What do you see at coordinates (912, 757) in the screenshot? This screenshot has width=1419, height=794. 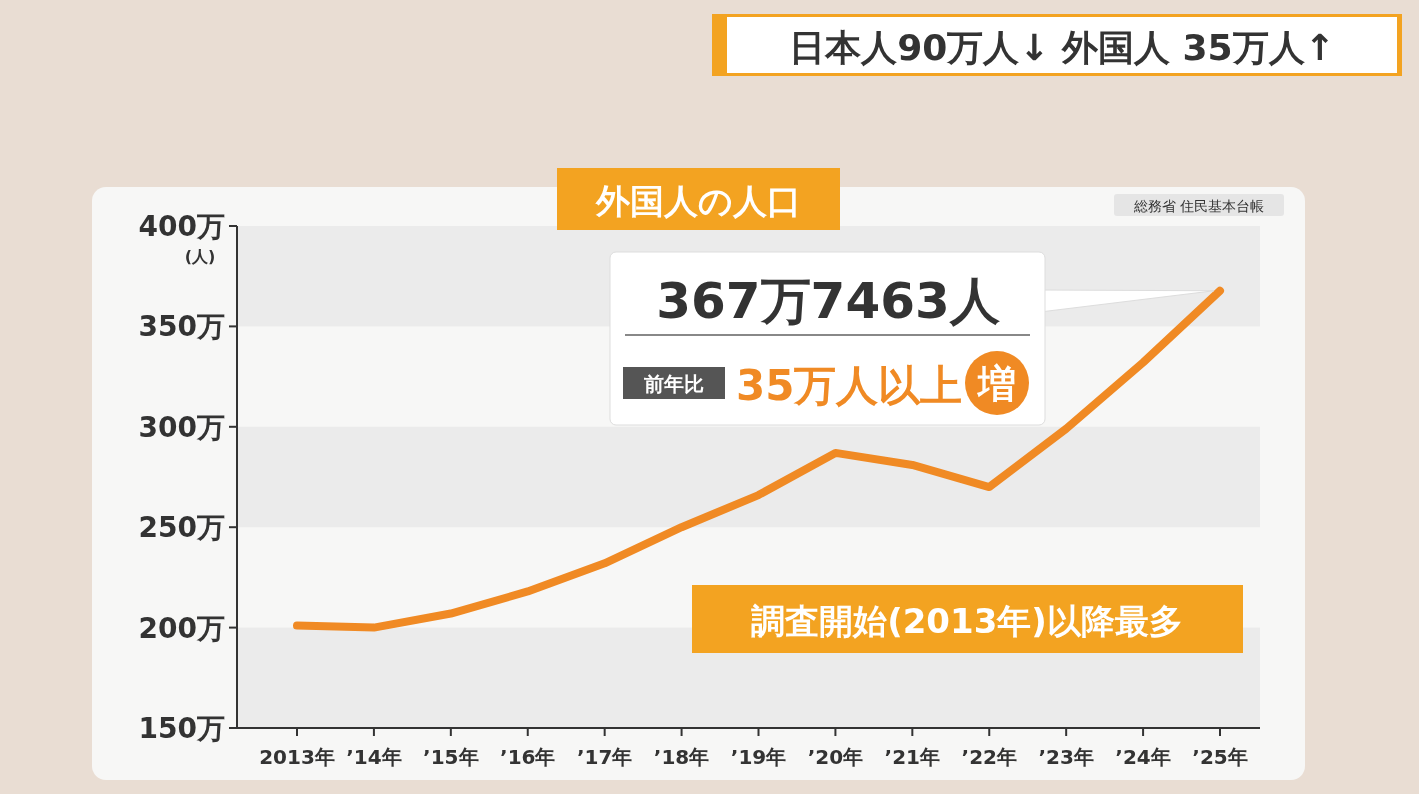 I see `x-tick-label: ’21年` at bounding box center [912, 757].